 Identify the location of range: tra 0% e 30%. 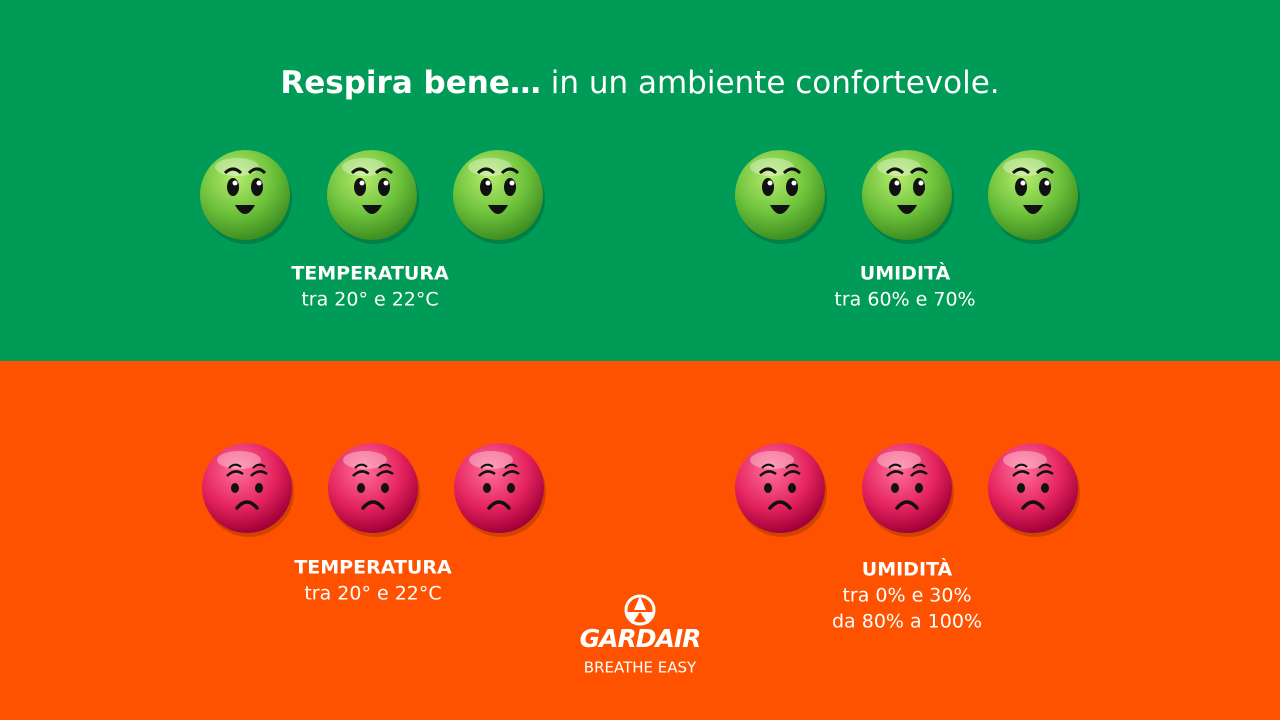
(906, 596).